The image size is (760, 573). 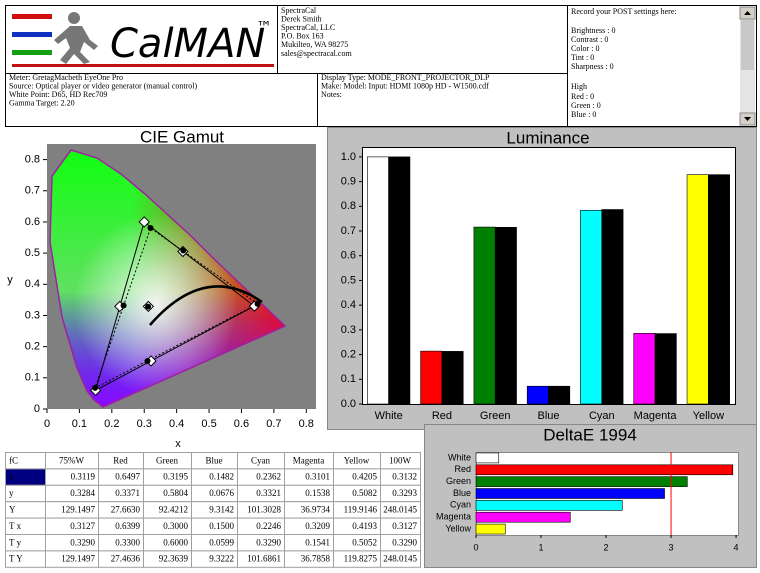 I want to click on y-tick-label: 0.4, so click(x=348, y=305).